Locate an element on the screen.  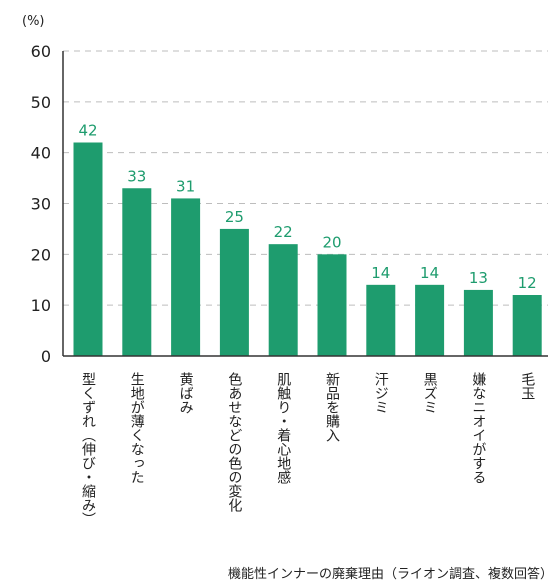
data-label: 33 is located at coordinates (136, 176).